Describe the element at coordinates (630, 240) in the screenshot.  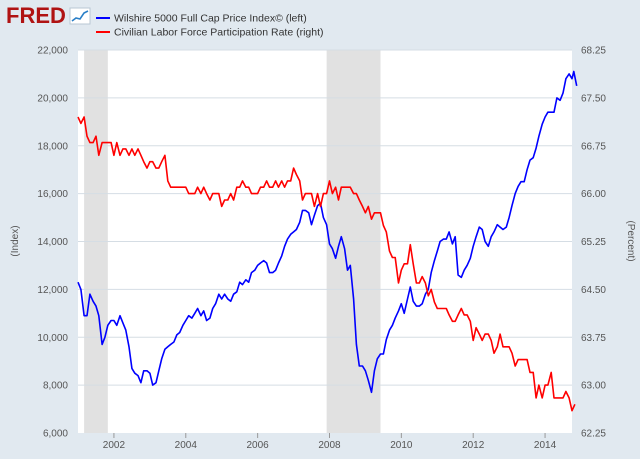
I see `right-axis-title: (Percent)` at that location.